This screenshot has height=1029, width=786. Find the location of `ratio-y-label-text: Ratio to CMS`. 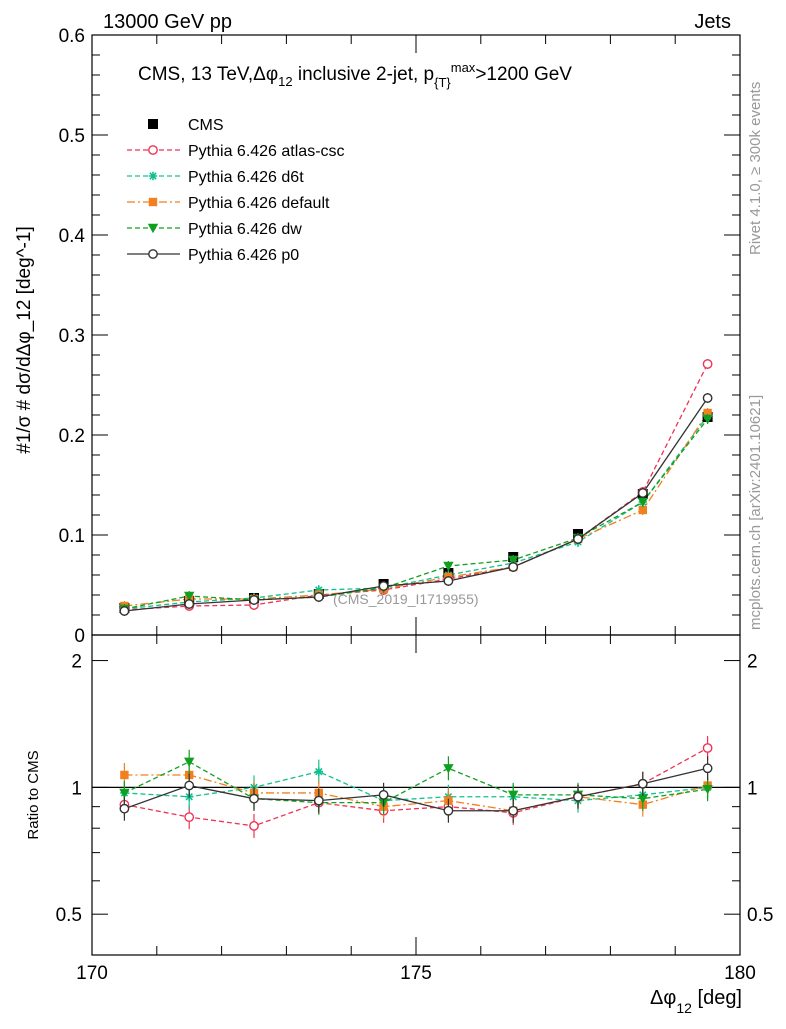

ratio-y-label-text: Ratio to CMS is located at coordinates (33, 794).